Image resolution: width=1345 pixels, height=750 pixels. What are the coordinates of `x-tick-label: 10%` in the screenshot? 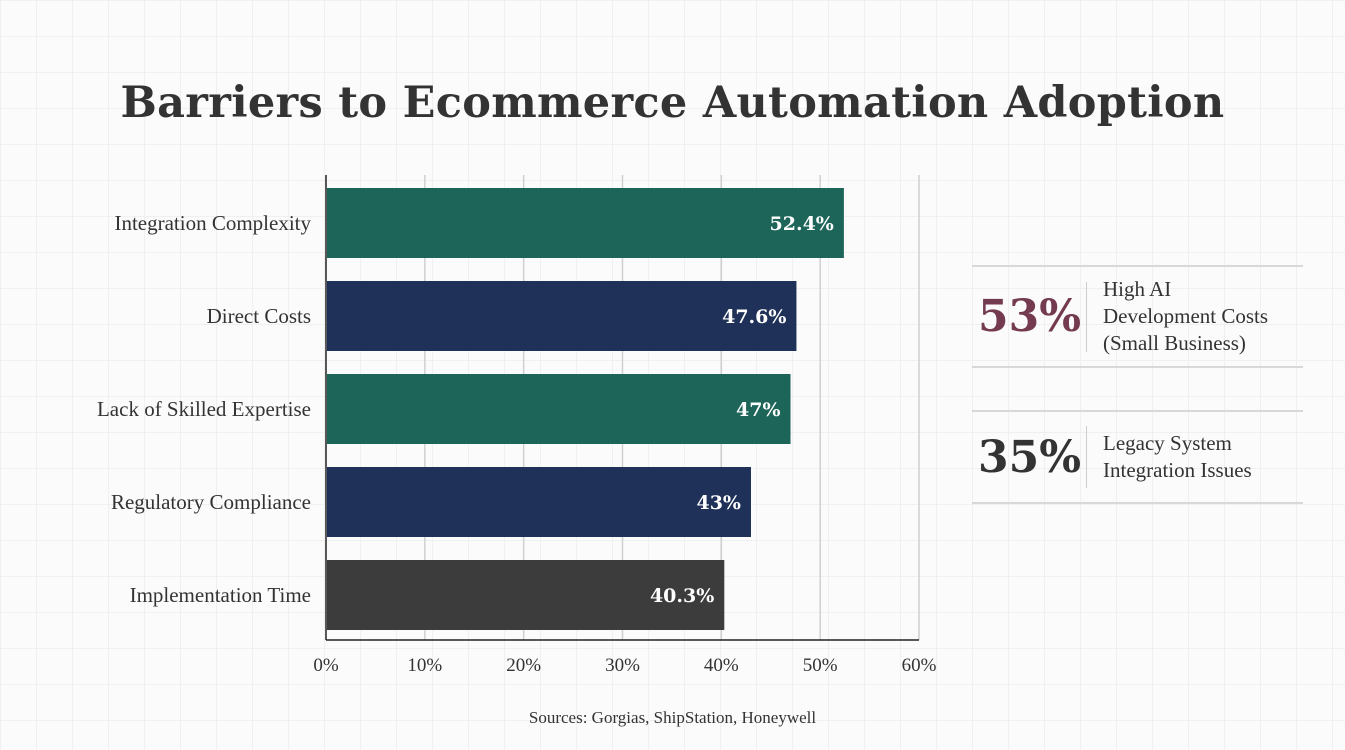 It's located at (424, 665).